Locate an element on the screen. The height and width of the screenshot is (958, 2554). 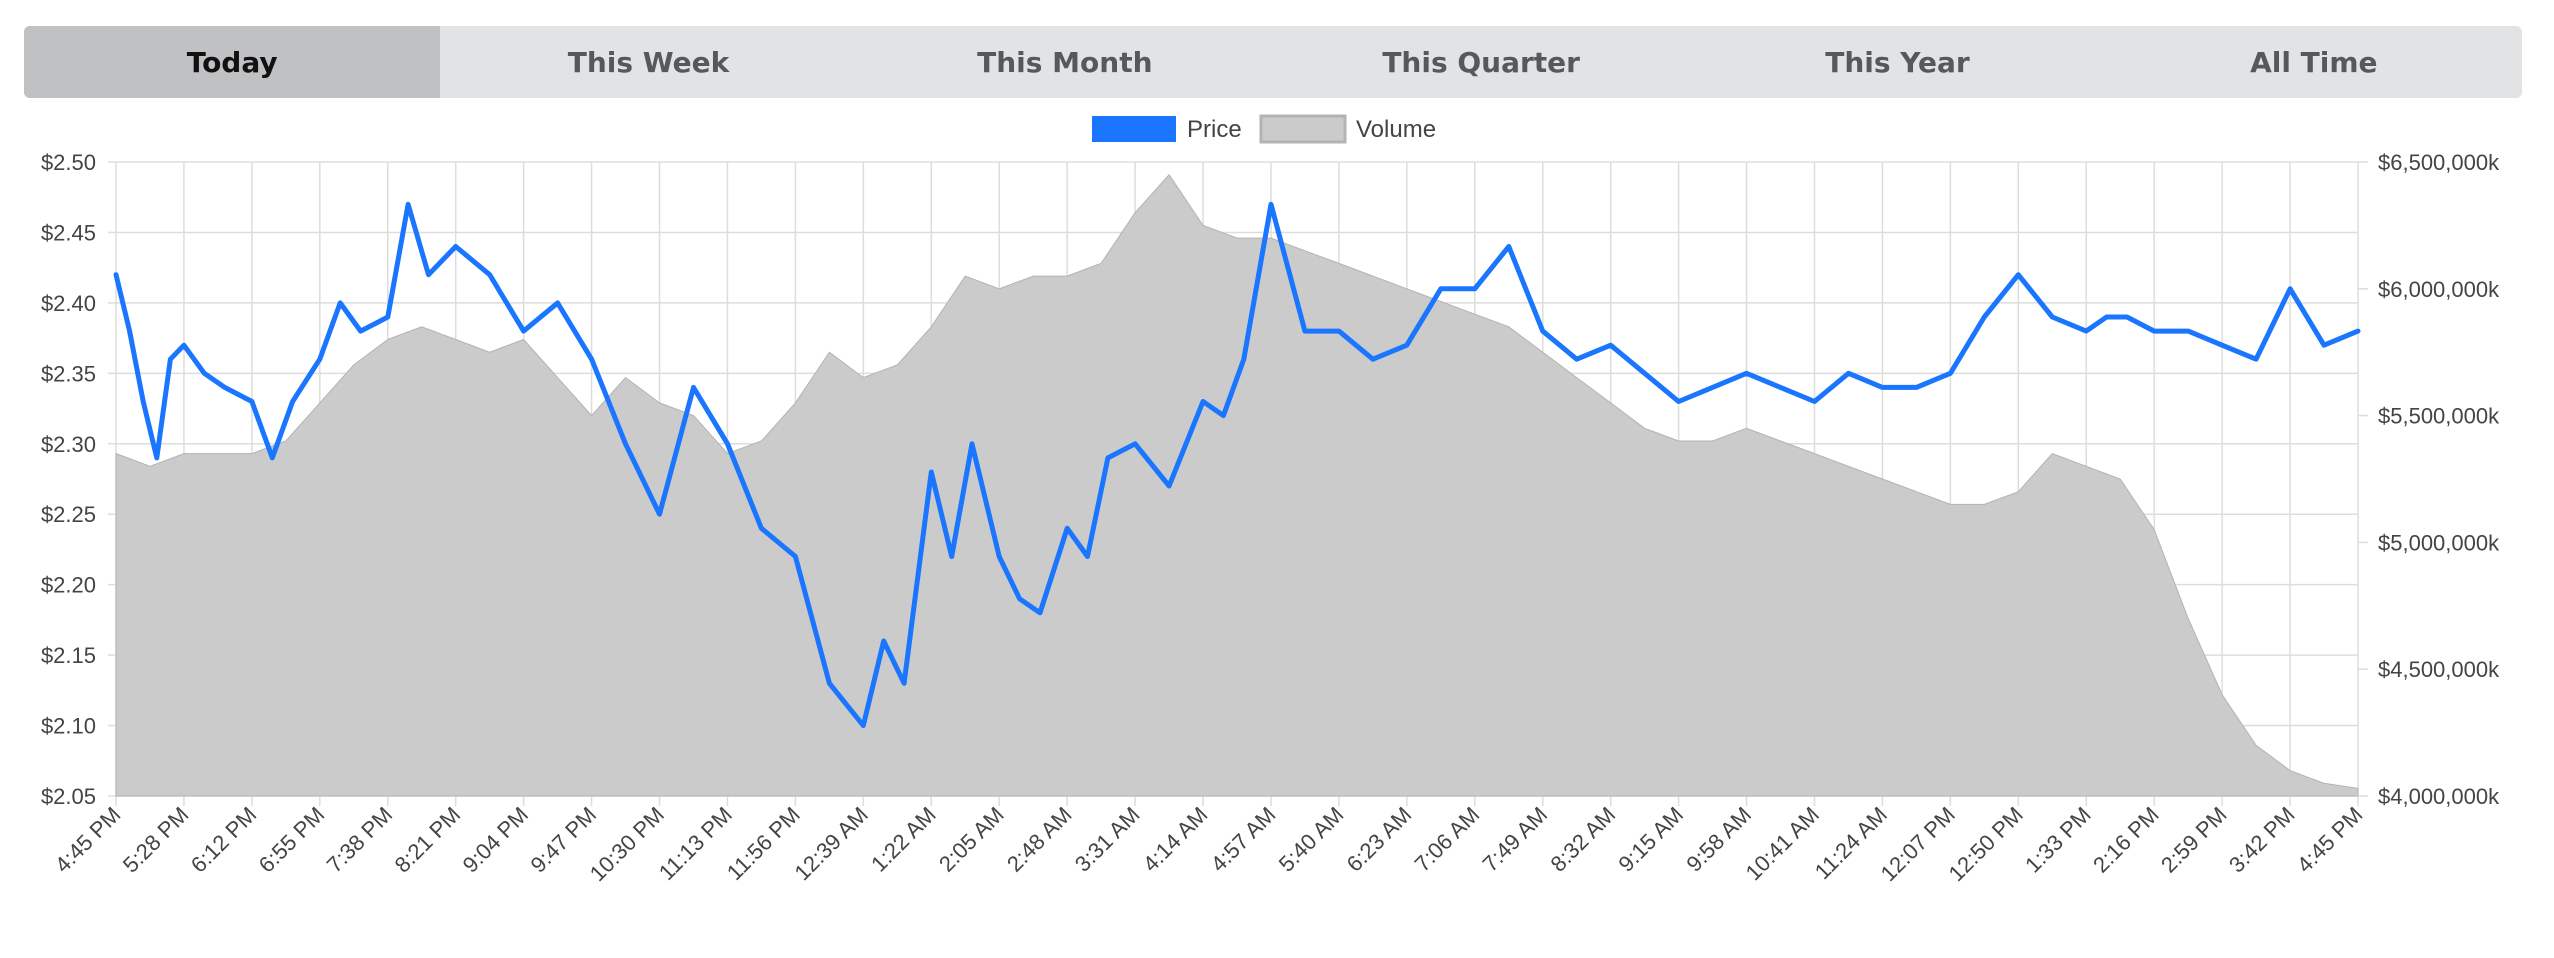
legend-volume-label: Volume is located at coordinates (1396, 129).